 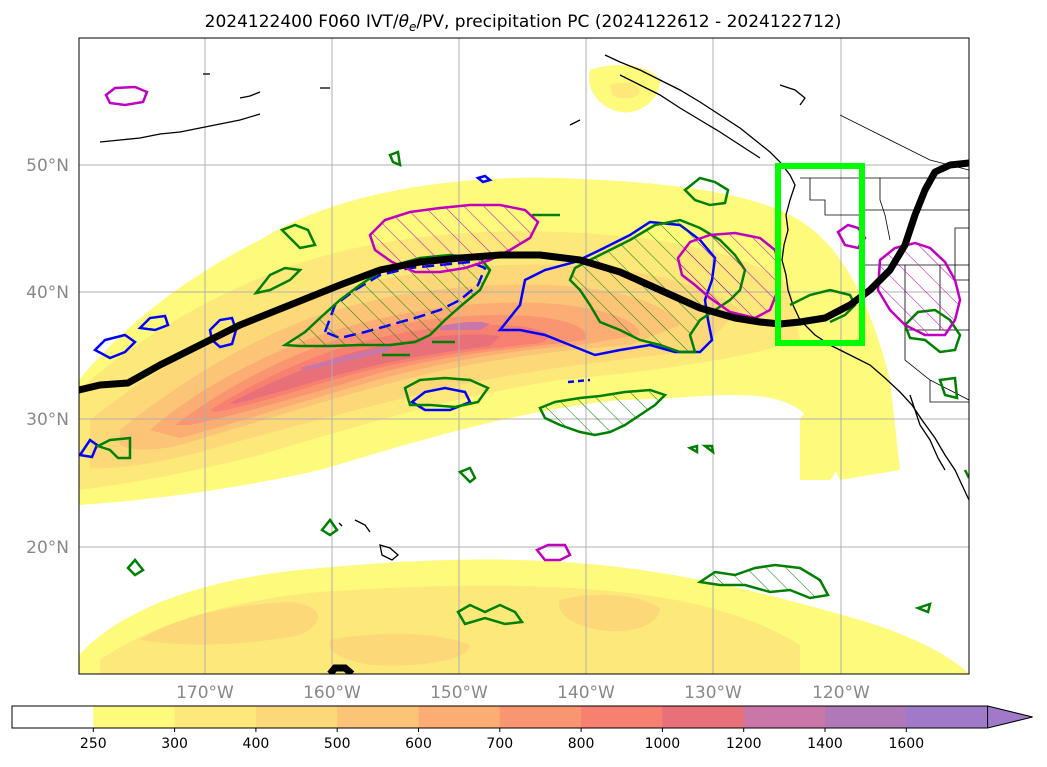 What do you see at coordinates (332, 693) in the screenshot?
I see `lon-label-160w: 160°W` at bounding box center [332, 693].